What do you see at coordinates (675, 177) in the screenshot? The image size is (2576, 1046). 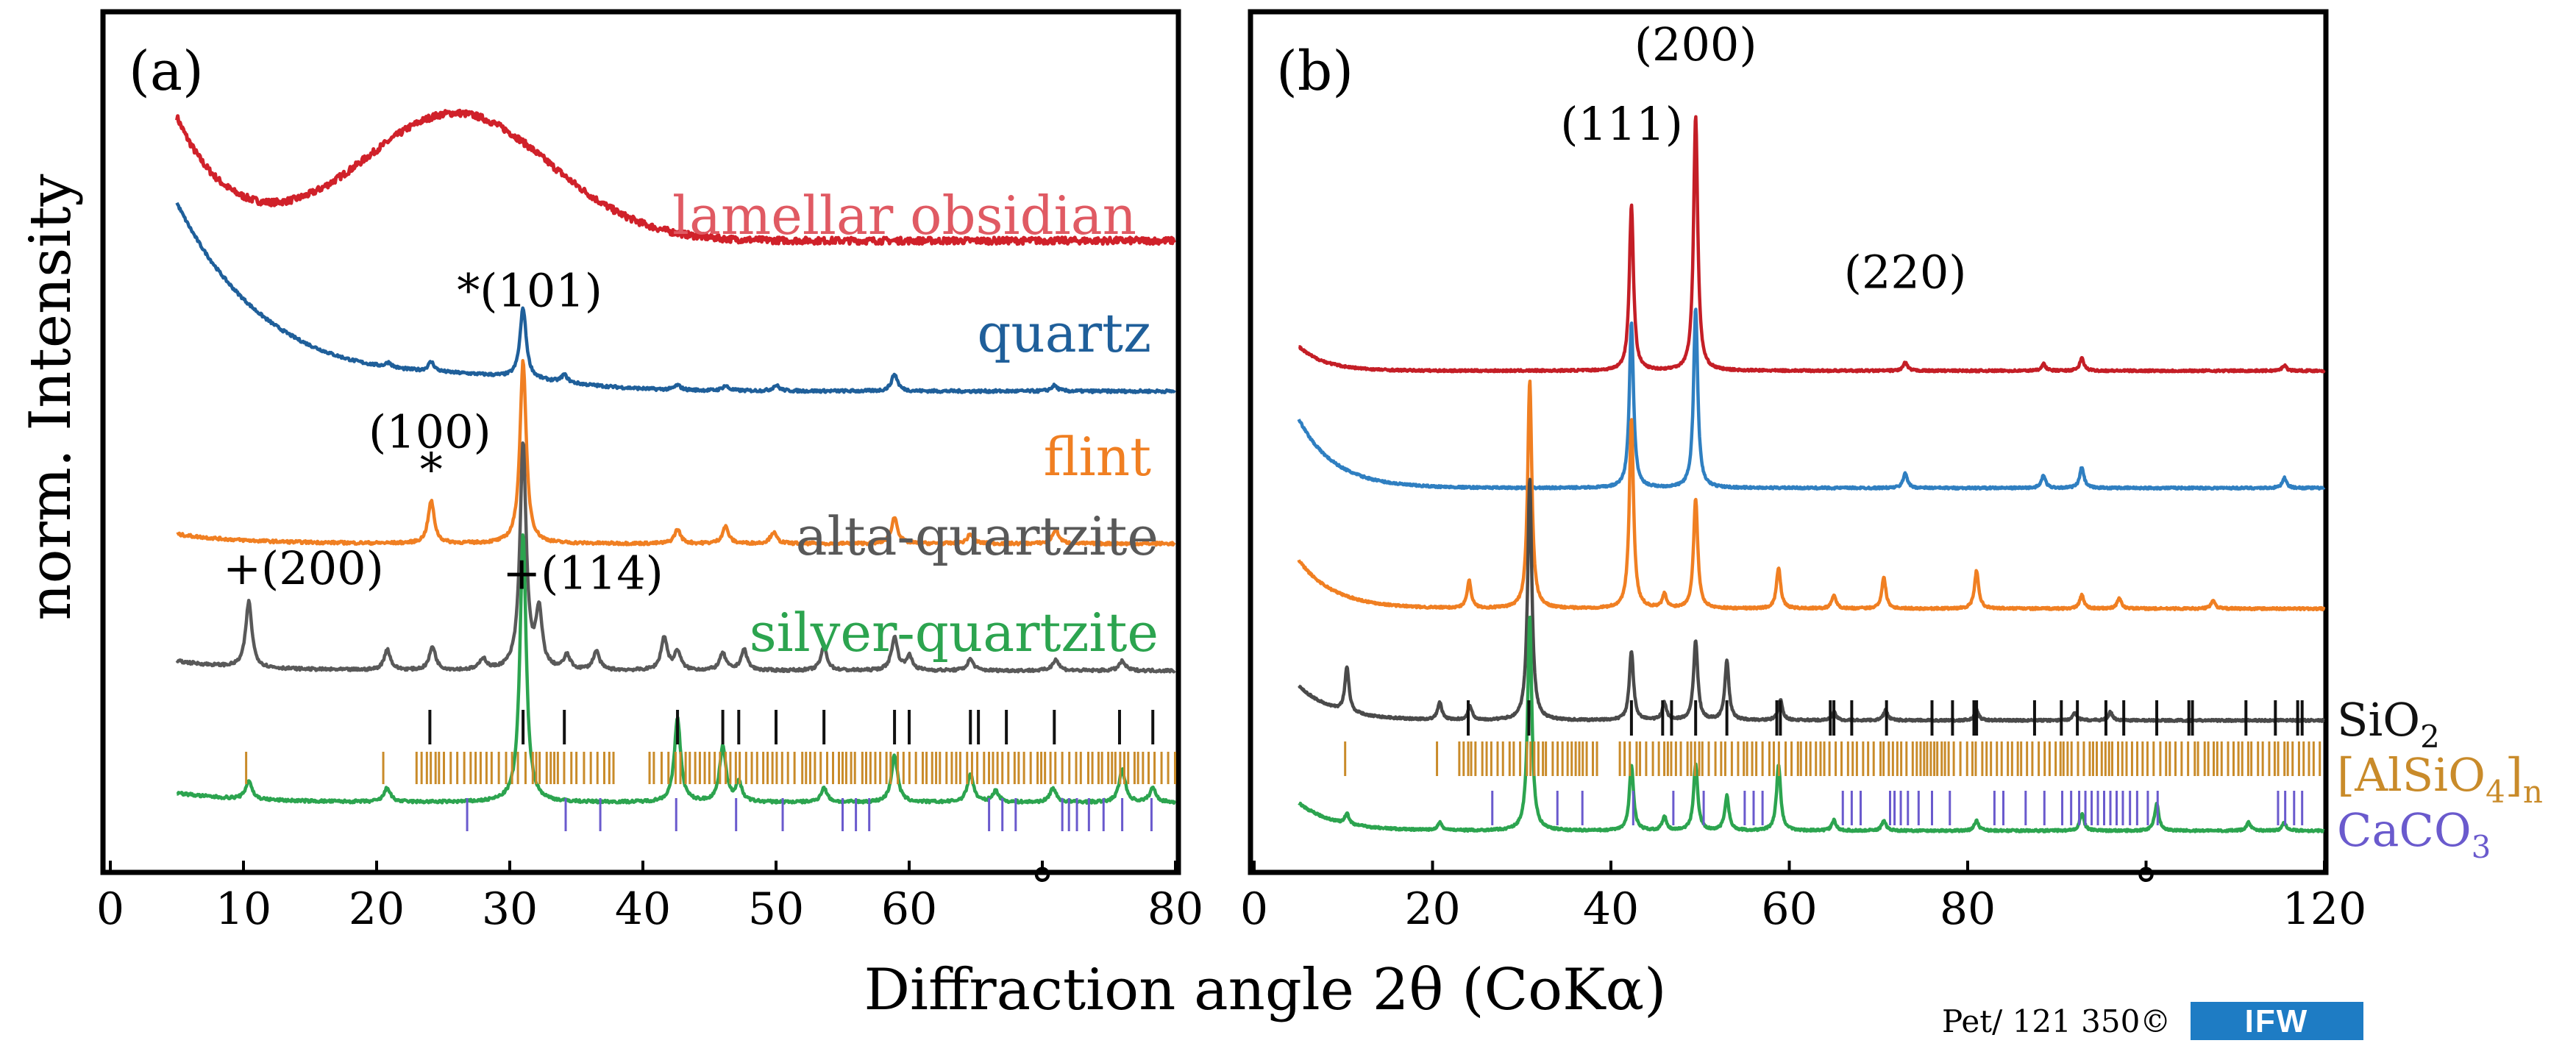 I see `series-line-lamellar-obsidian` at bounding box center [675, 177].